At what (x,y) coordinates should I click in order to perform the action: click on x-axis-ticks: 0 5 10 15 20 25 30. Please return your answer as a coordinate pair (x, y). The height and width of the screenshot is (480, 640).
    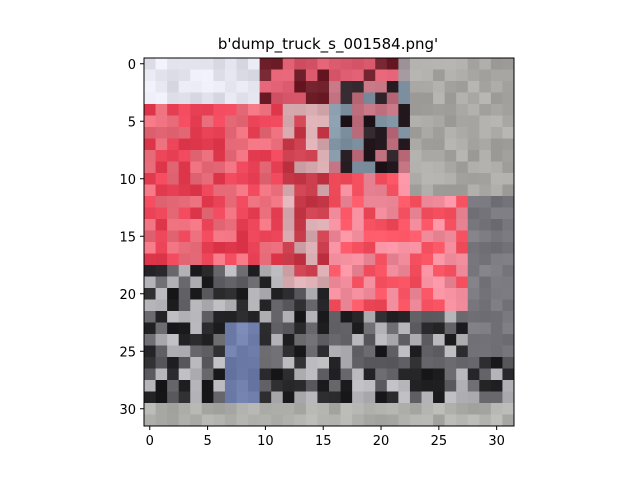
    Looking at the image, I should click on (325, 437).